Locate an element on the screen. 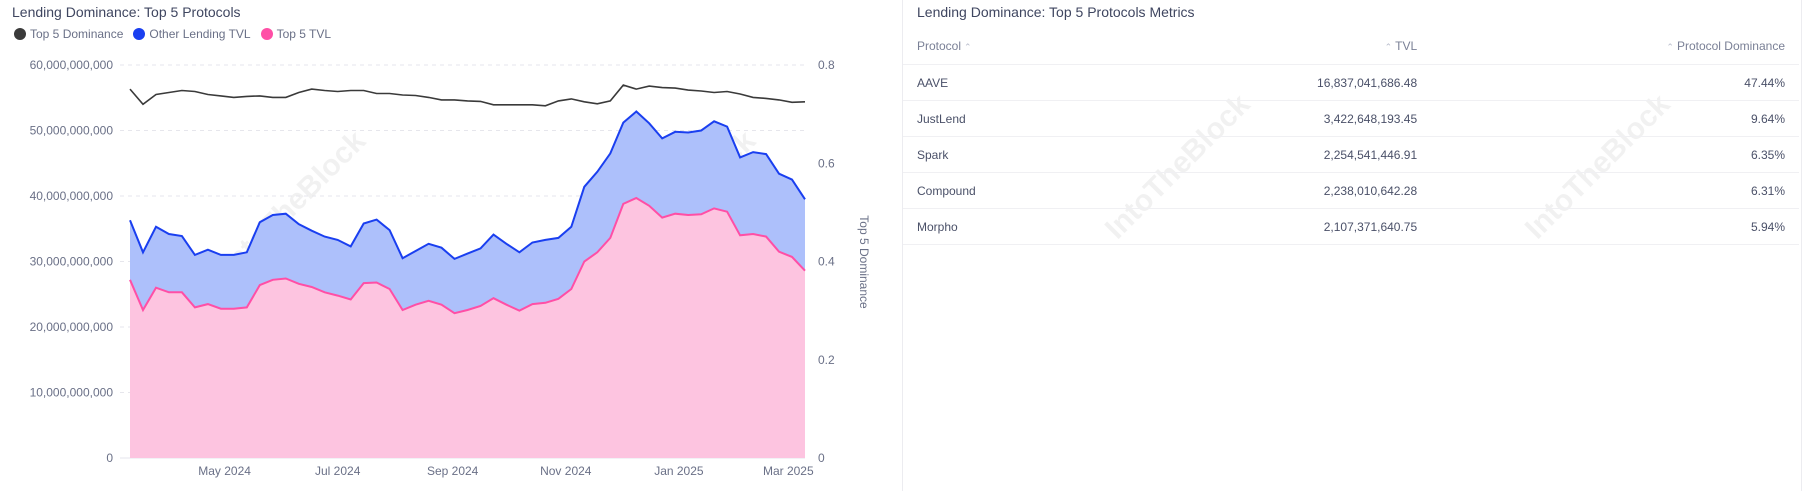  x-tick-label: Nov 2024 is located at coordinates (566, 471).